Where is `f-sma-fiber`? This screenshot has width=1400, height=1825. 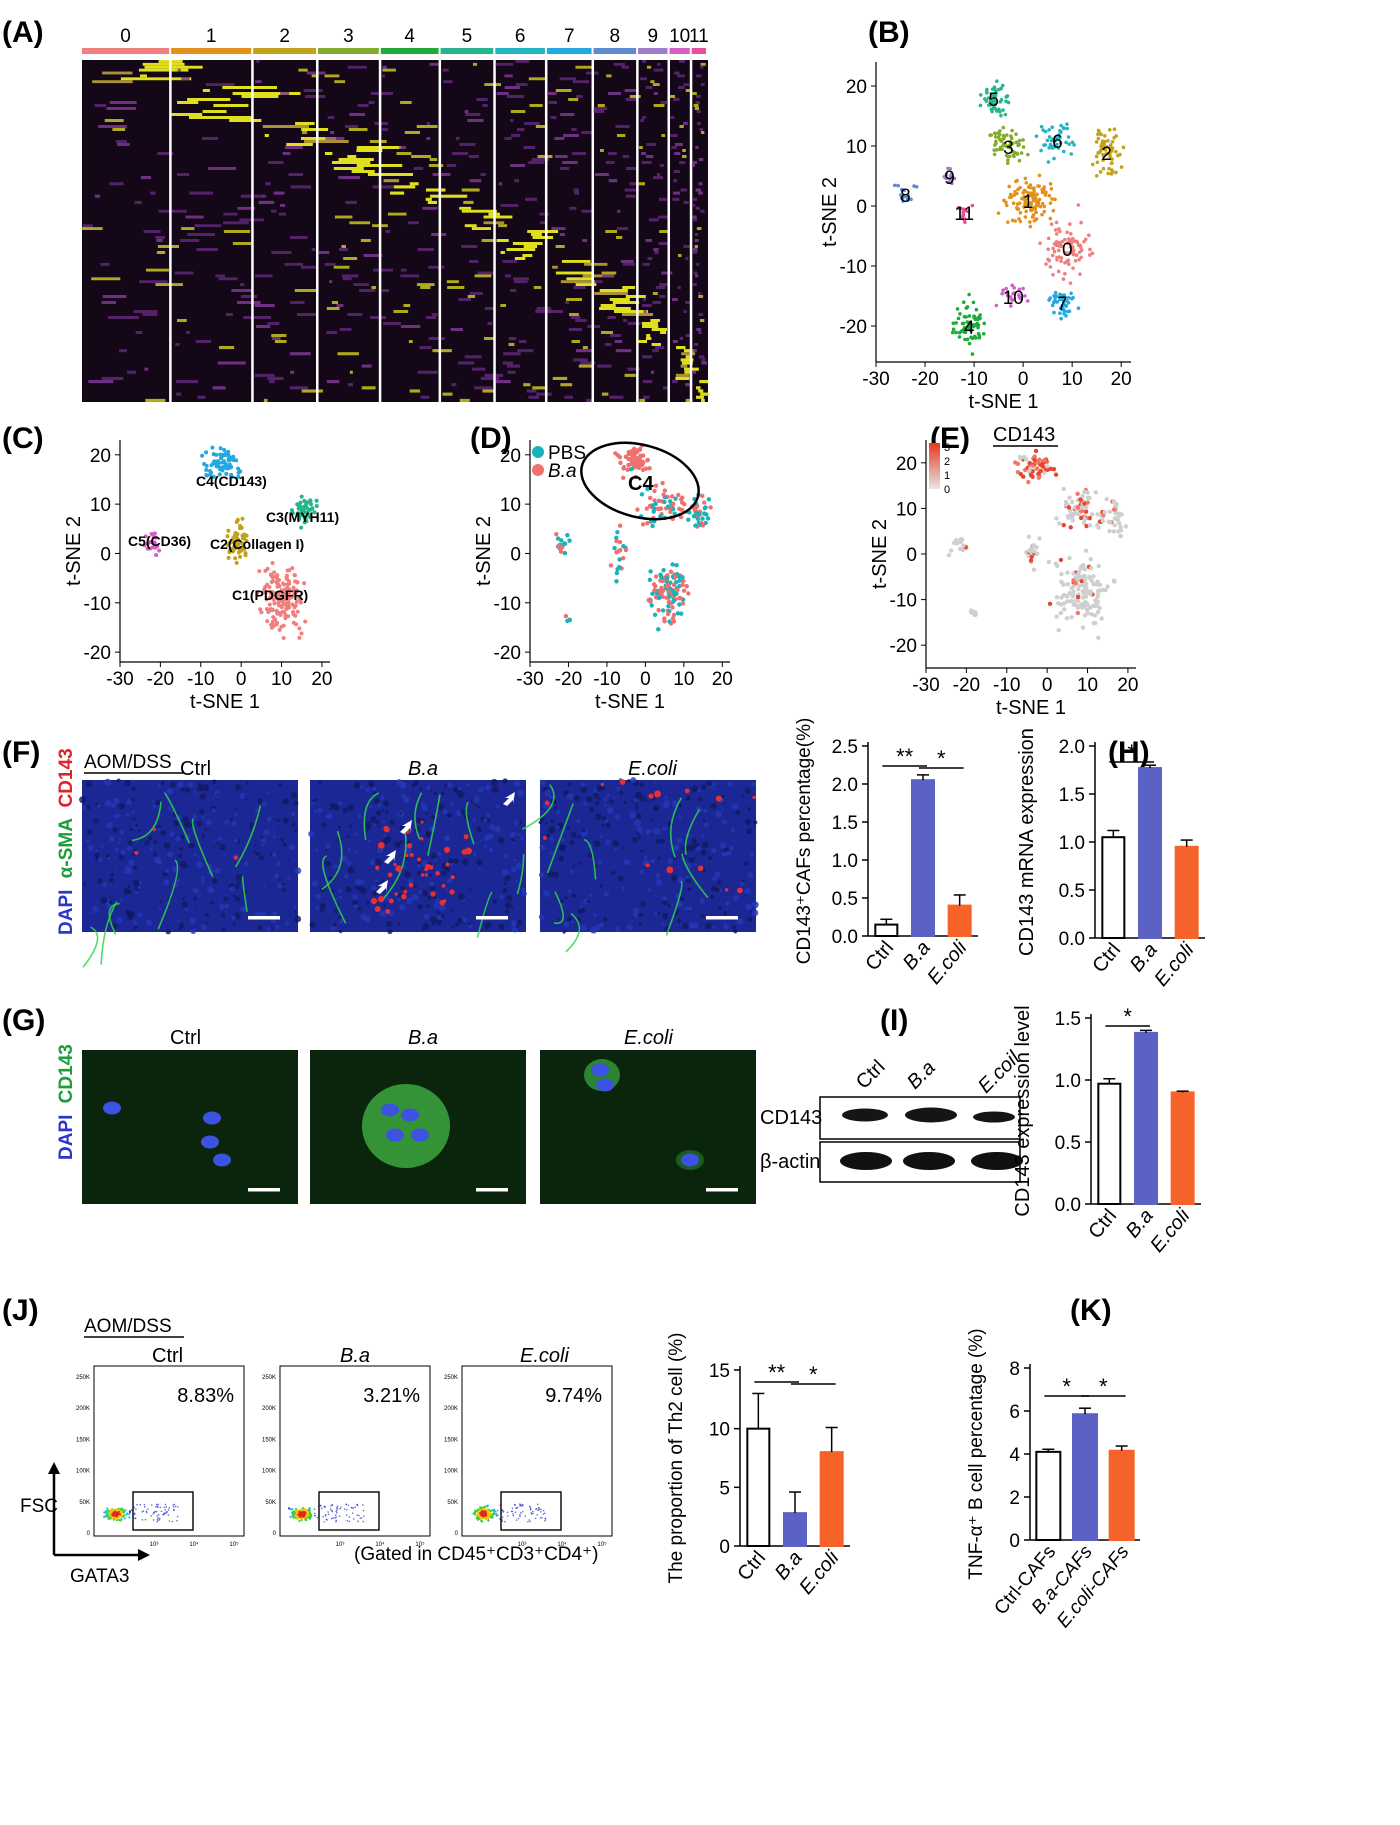
f-sma-fiber is located at coordinates (676, 827).